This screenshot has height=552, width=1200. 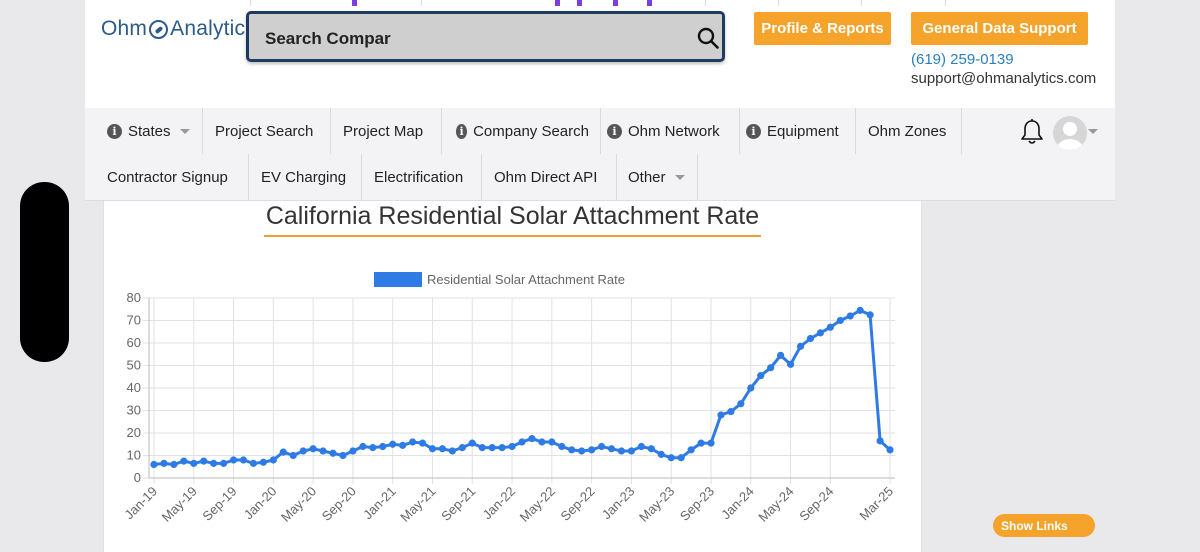 I want to click on x-tick-label: May-21, so click(x=417, y=504).